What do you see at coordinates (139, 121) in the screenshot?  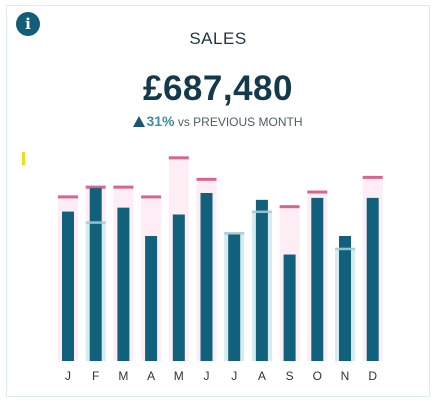 I see `up-arrow-icon` at bounding box center [139, 121].